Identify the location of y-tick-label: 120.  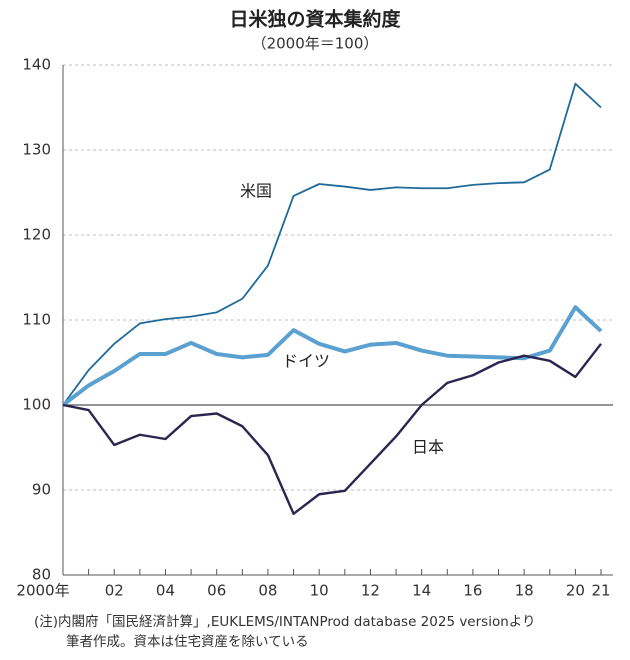
(36, 235).